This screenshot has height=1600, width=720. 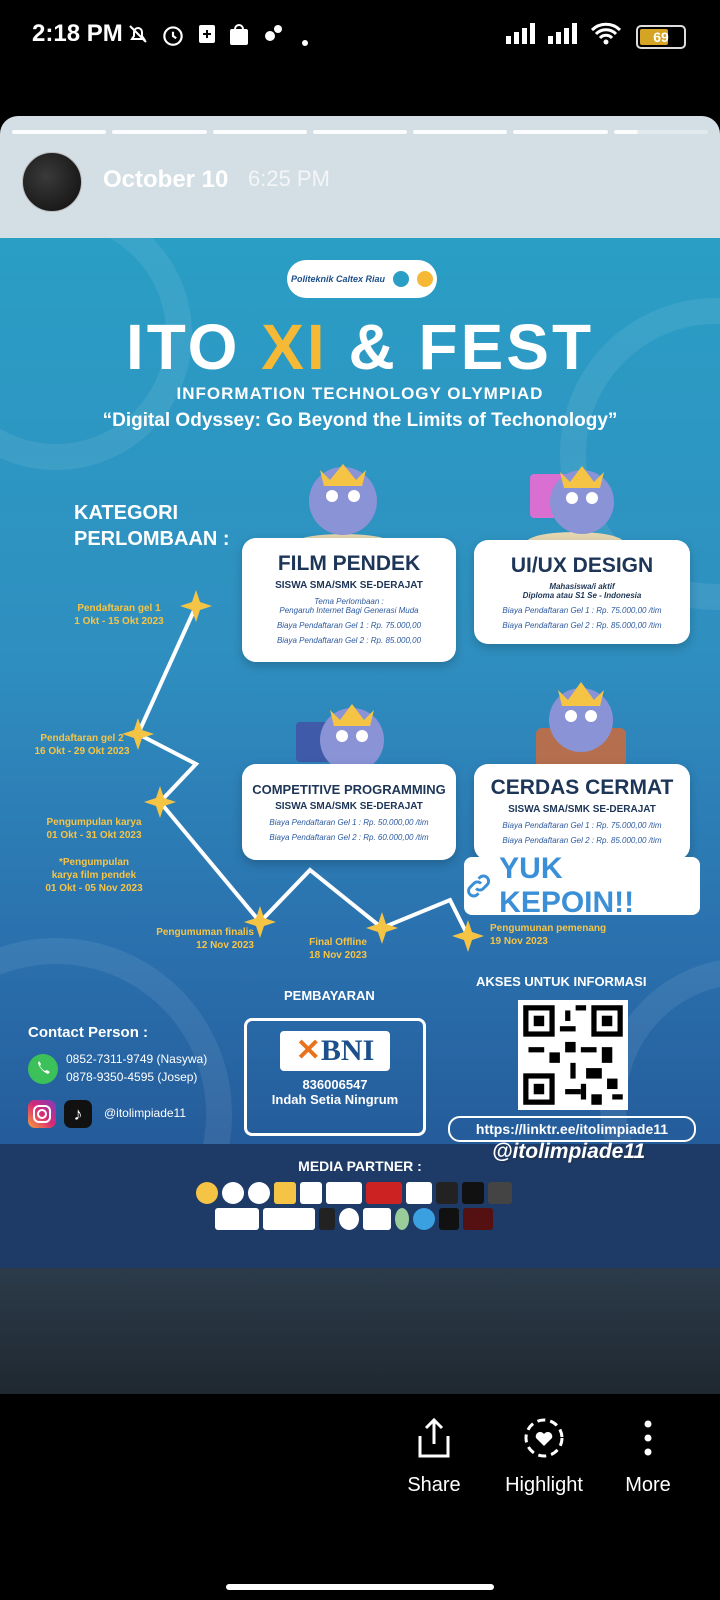 I want to click on logo-mark-icon, so click(x=401, y=279).